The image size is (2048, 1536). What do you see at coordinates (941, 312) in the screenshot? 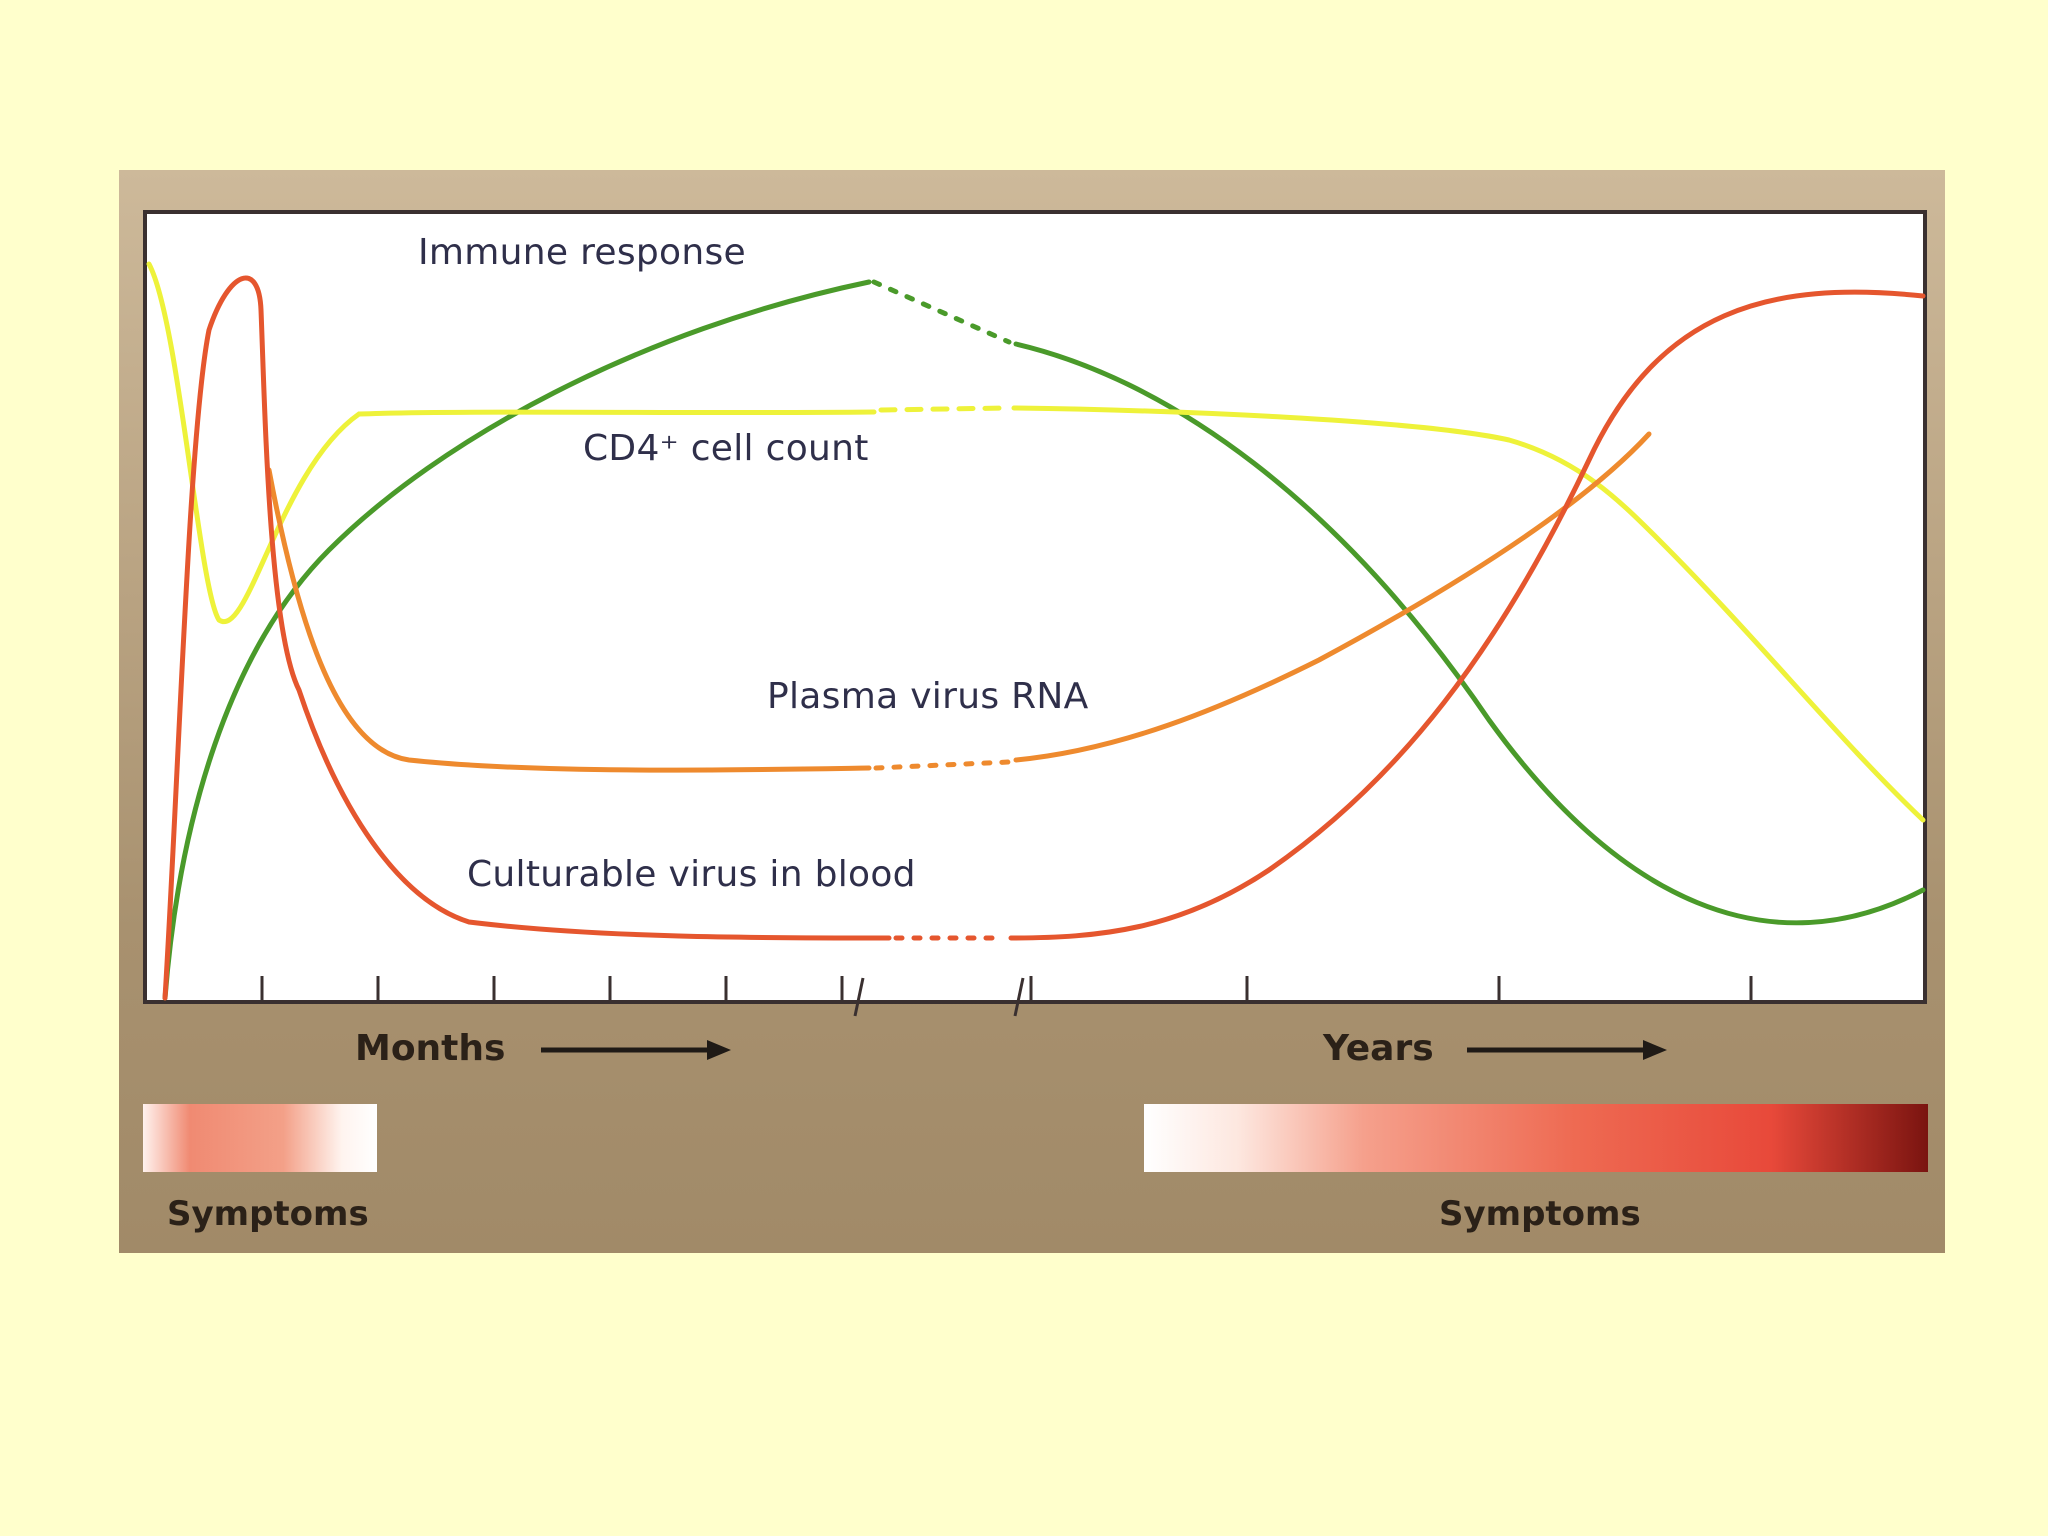
I see `series-gap-immune-response` at bounding box center [941, 312].